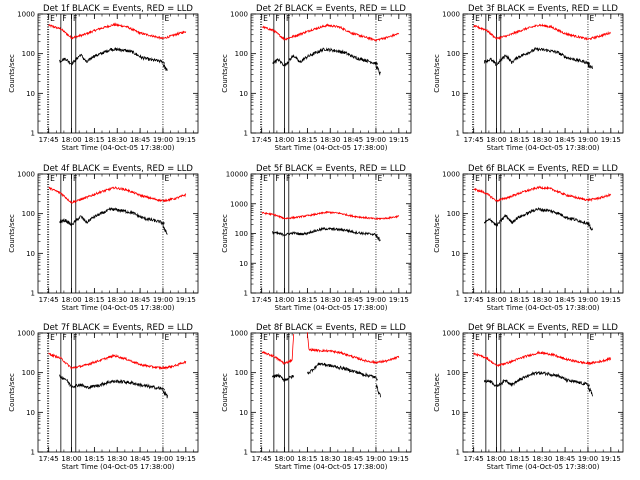 This screenshot has width=640, height=480. Describe the element at coordinates (543, 328) in the screenshot. I see `plot-title: Det 9f BLACK = Events, RED = LLD` at that location.